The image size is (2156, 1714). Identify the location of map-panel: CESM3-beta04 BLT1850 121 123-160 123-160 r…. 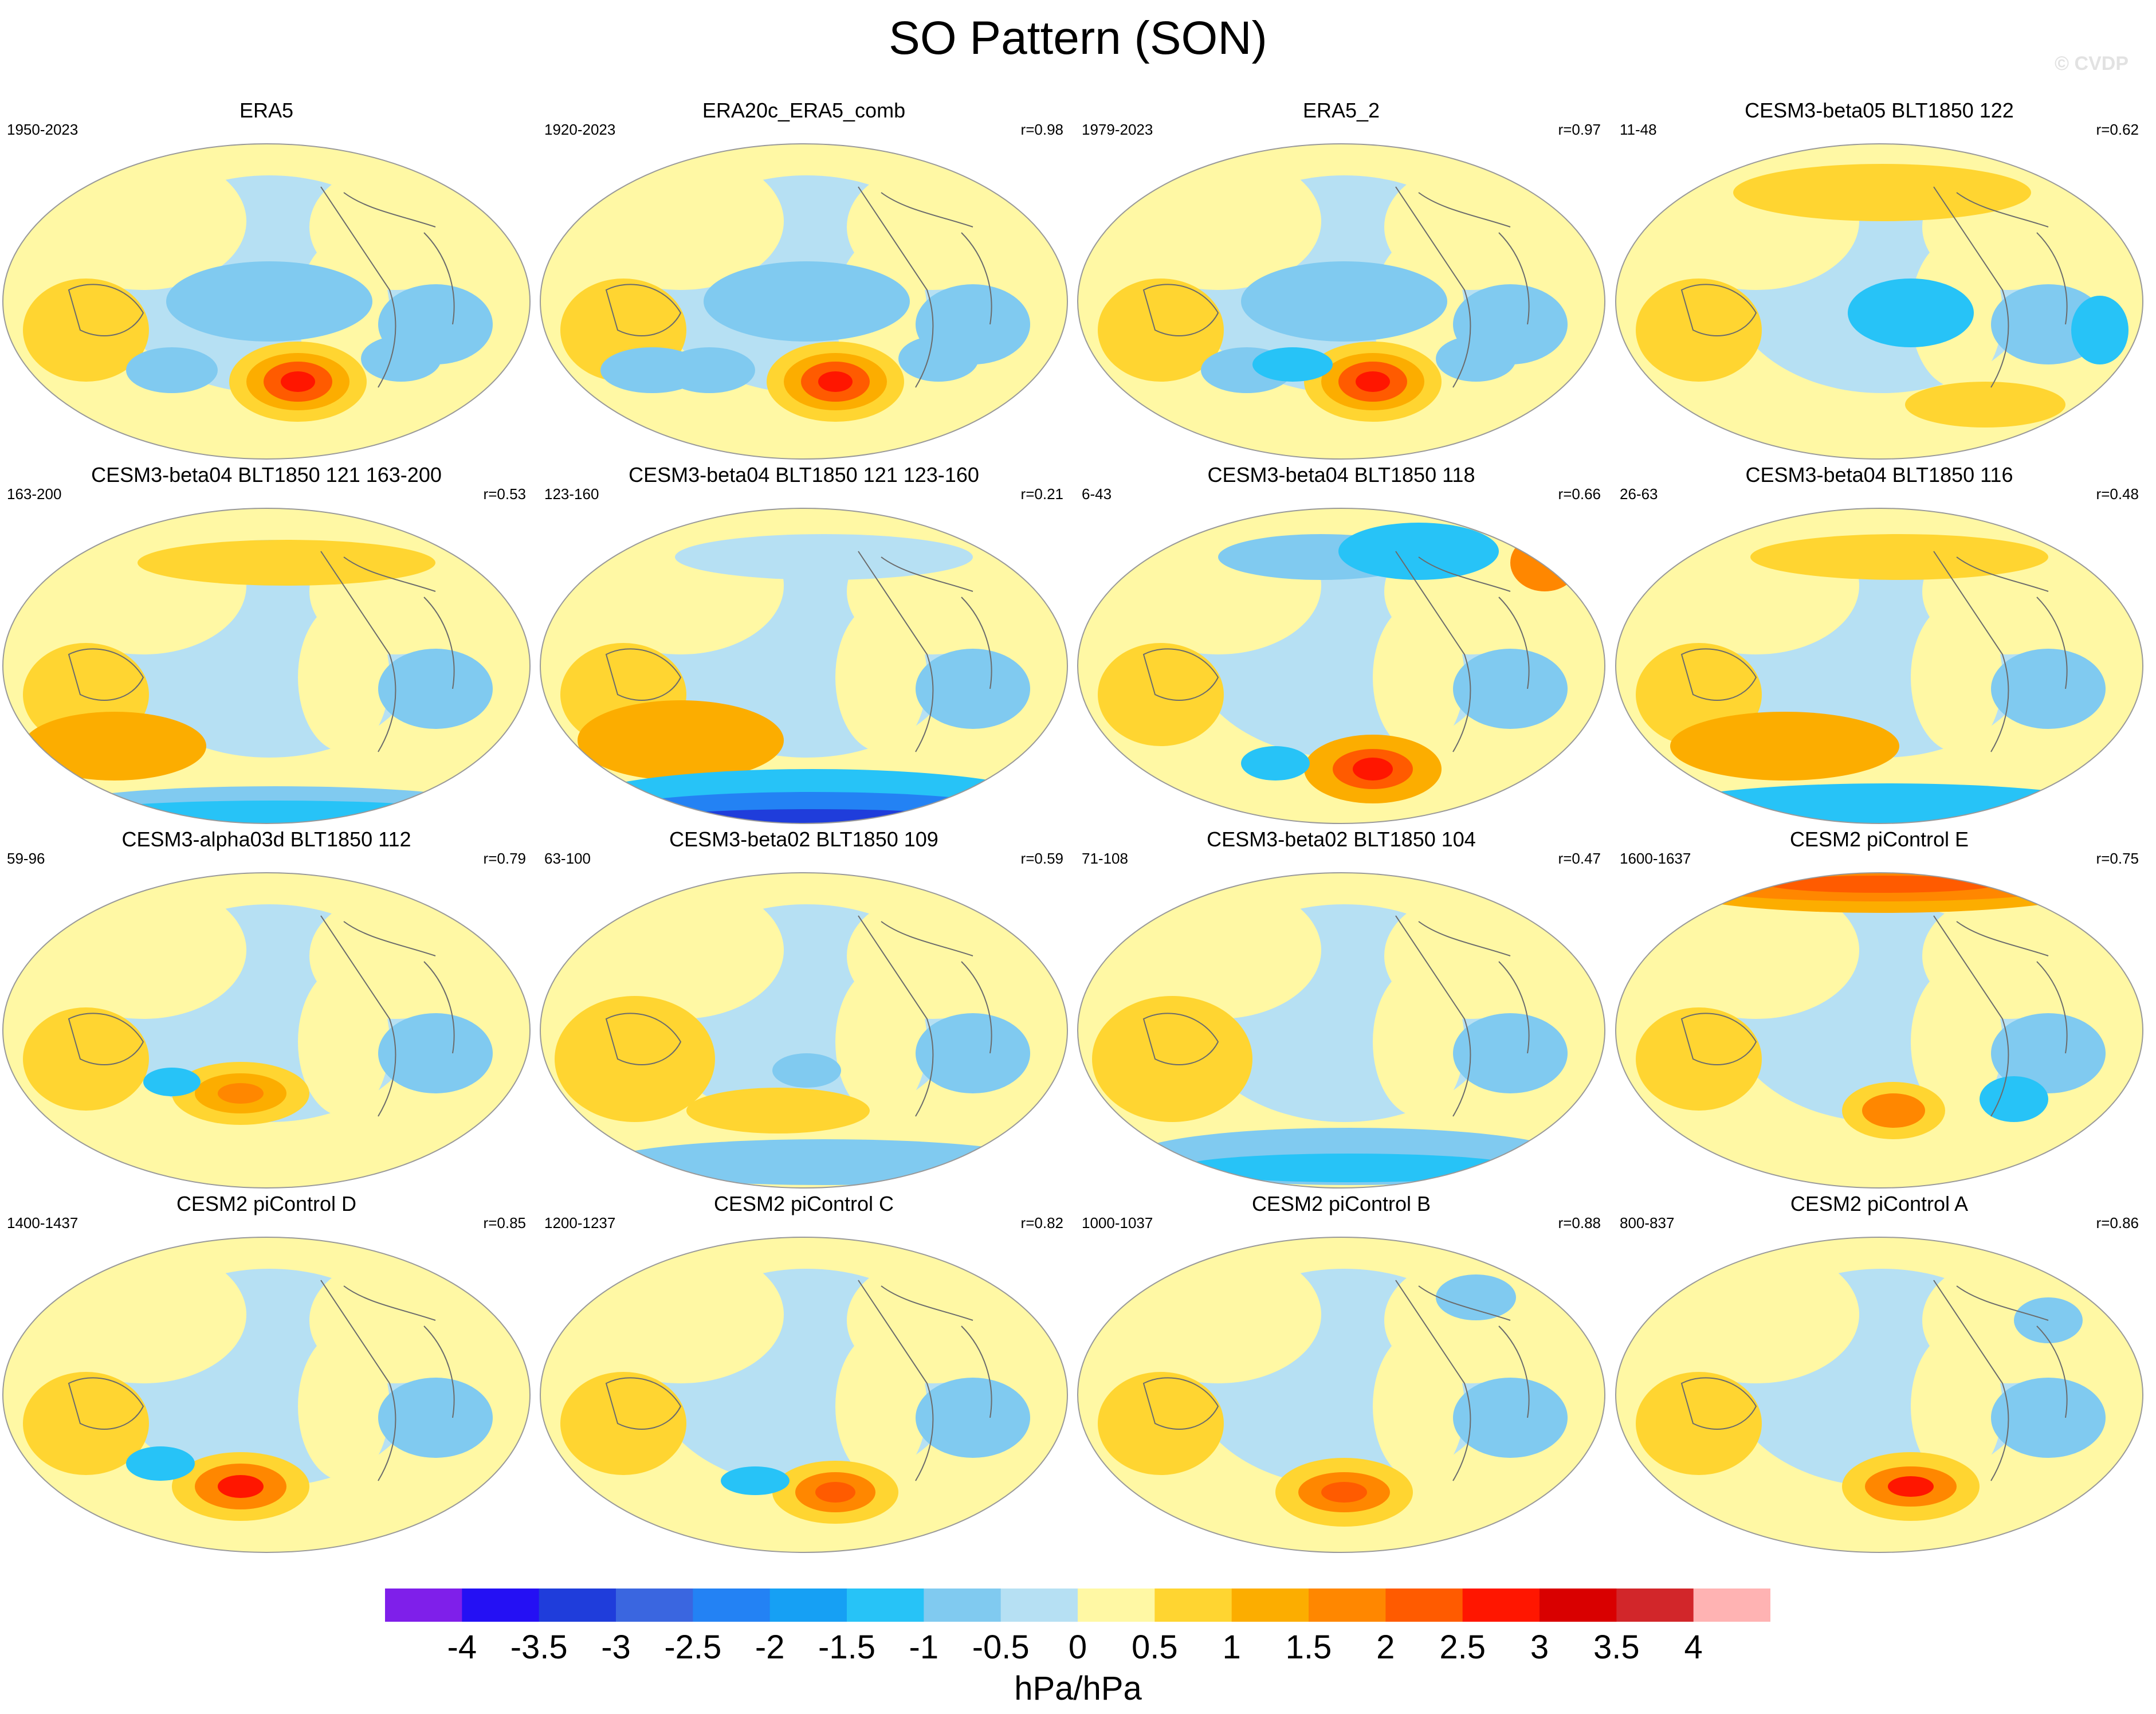
(803, 643).